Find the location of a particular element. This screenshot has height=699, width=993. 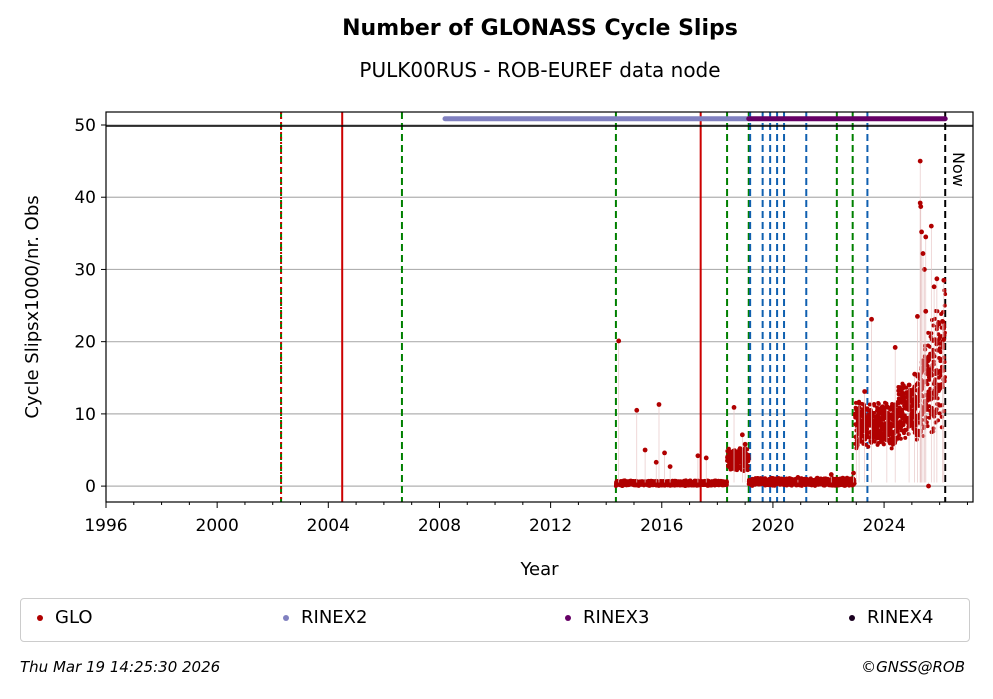

x-tick-label: 2020 is located at coordinates (772, 526).